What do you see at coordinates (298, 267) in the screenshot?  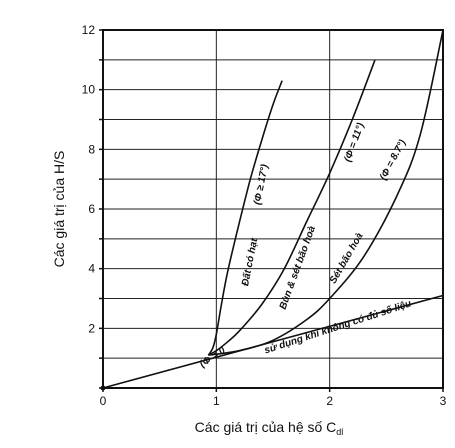 I see `label-silt-clay: Bùn & sét bão hoà` at bounding box center [298, 267].